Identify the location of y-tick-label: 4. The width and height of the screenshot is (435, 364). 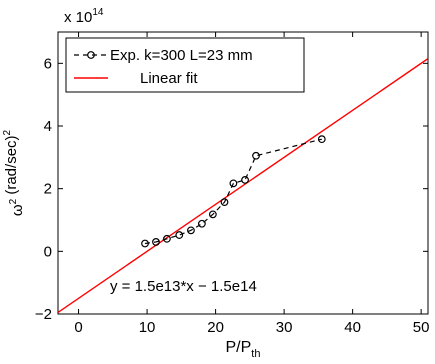
(48, 126).